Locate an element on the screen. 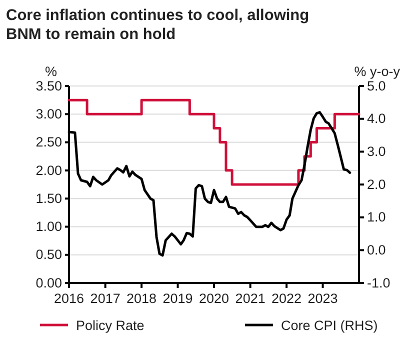 This screenshot has height=341, width=409. y-tick-label: 0.50 is located at coordinates (49, 254).